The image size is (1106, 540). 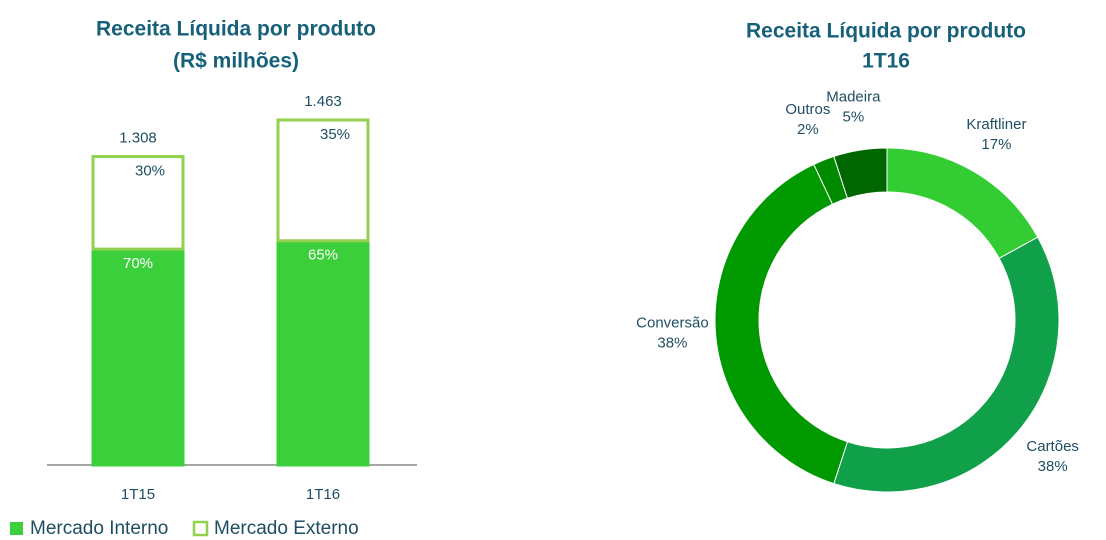 I want to click on x-tick-label: 1T16, so click(x=323, y=494).